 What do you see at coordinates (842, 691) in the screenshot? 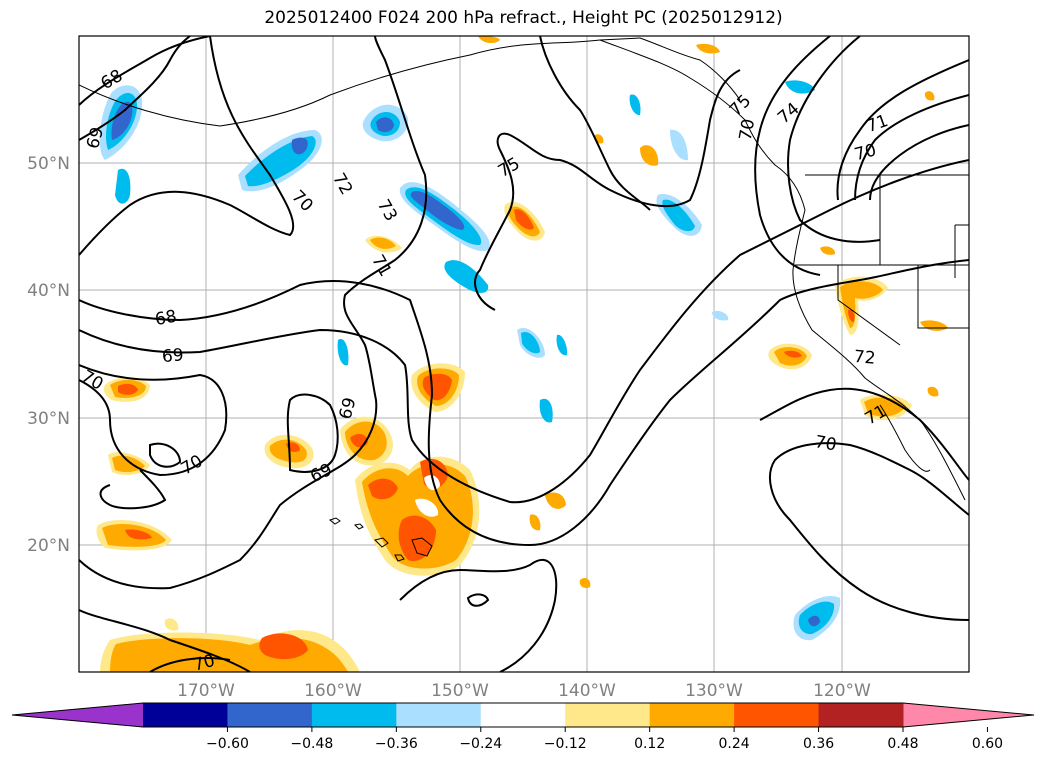
I see `lon-label: 120°W` at bounding box center [842, 691].